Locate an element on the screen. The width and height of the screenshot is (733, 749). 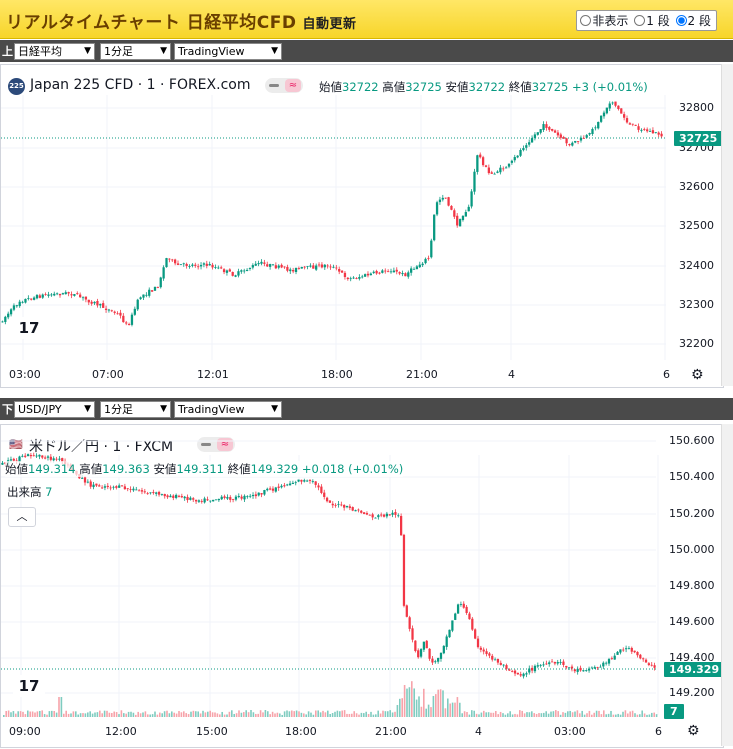
top-scrollbar is located at coordinates (727, 225).